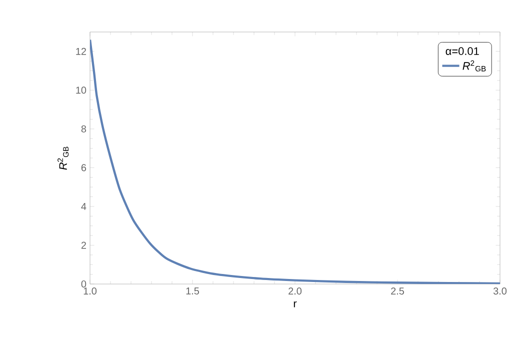  What do you see at coordinates (397, 291) in the screenshot?
I see `x-tick-label: 2.5` at bounding box center [397, 291].